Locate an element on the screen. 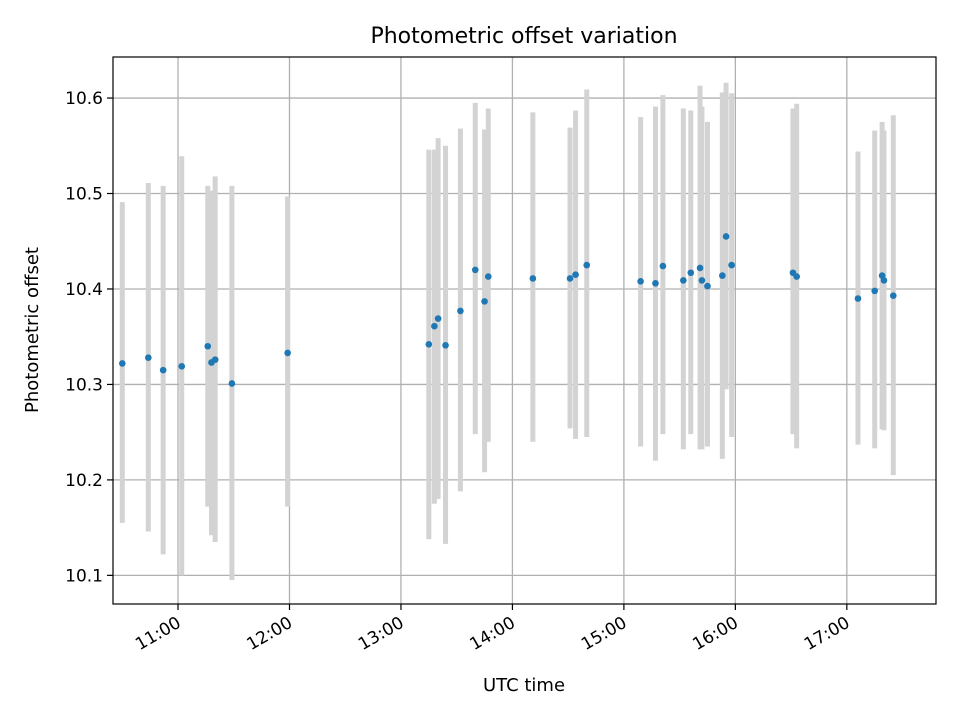 This screenshot has height=720, width=960. x-tick-label: 12:00 is located at coordinates (270, 634).